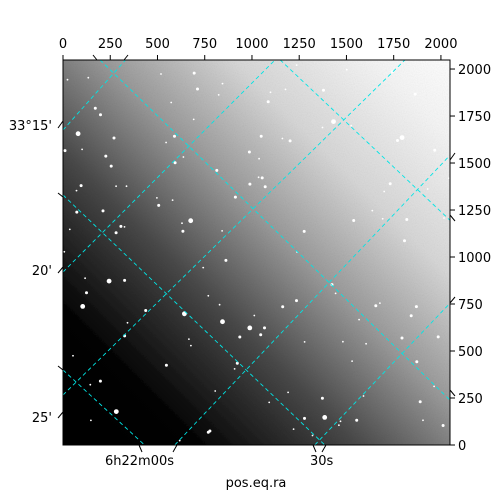 This screenshot has width=500, height=500. Describe the element at coordinates (322, 461) in the screenshot. I see `ra-tick-label: 30s` at that location.